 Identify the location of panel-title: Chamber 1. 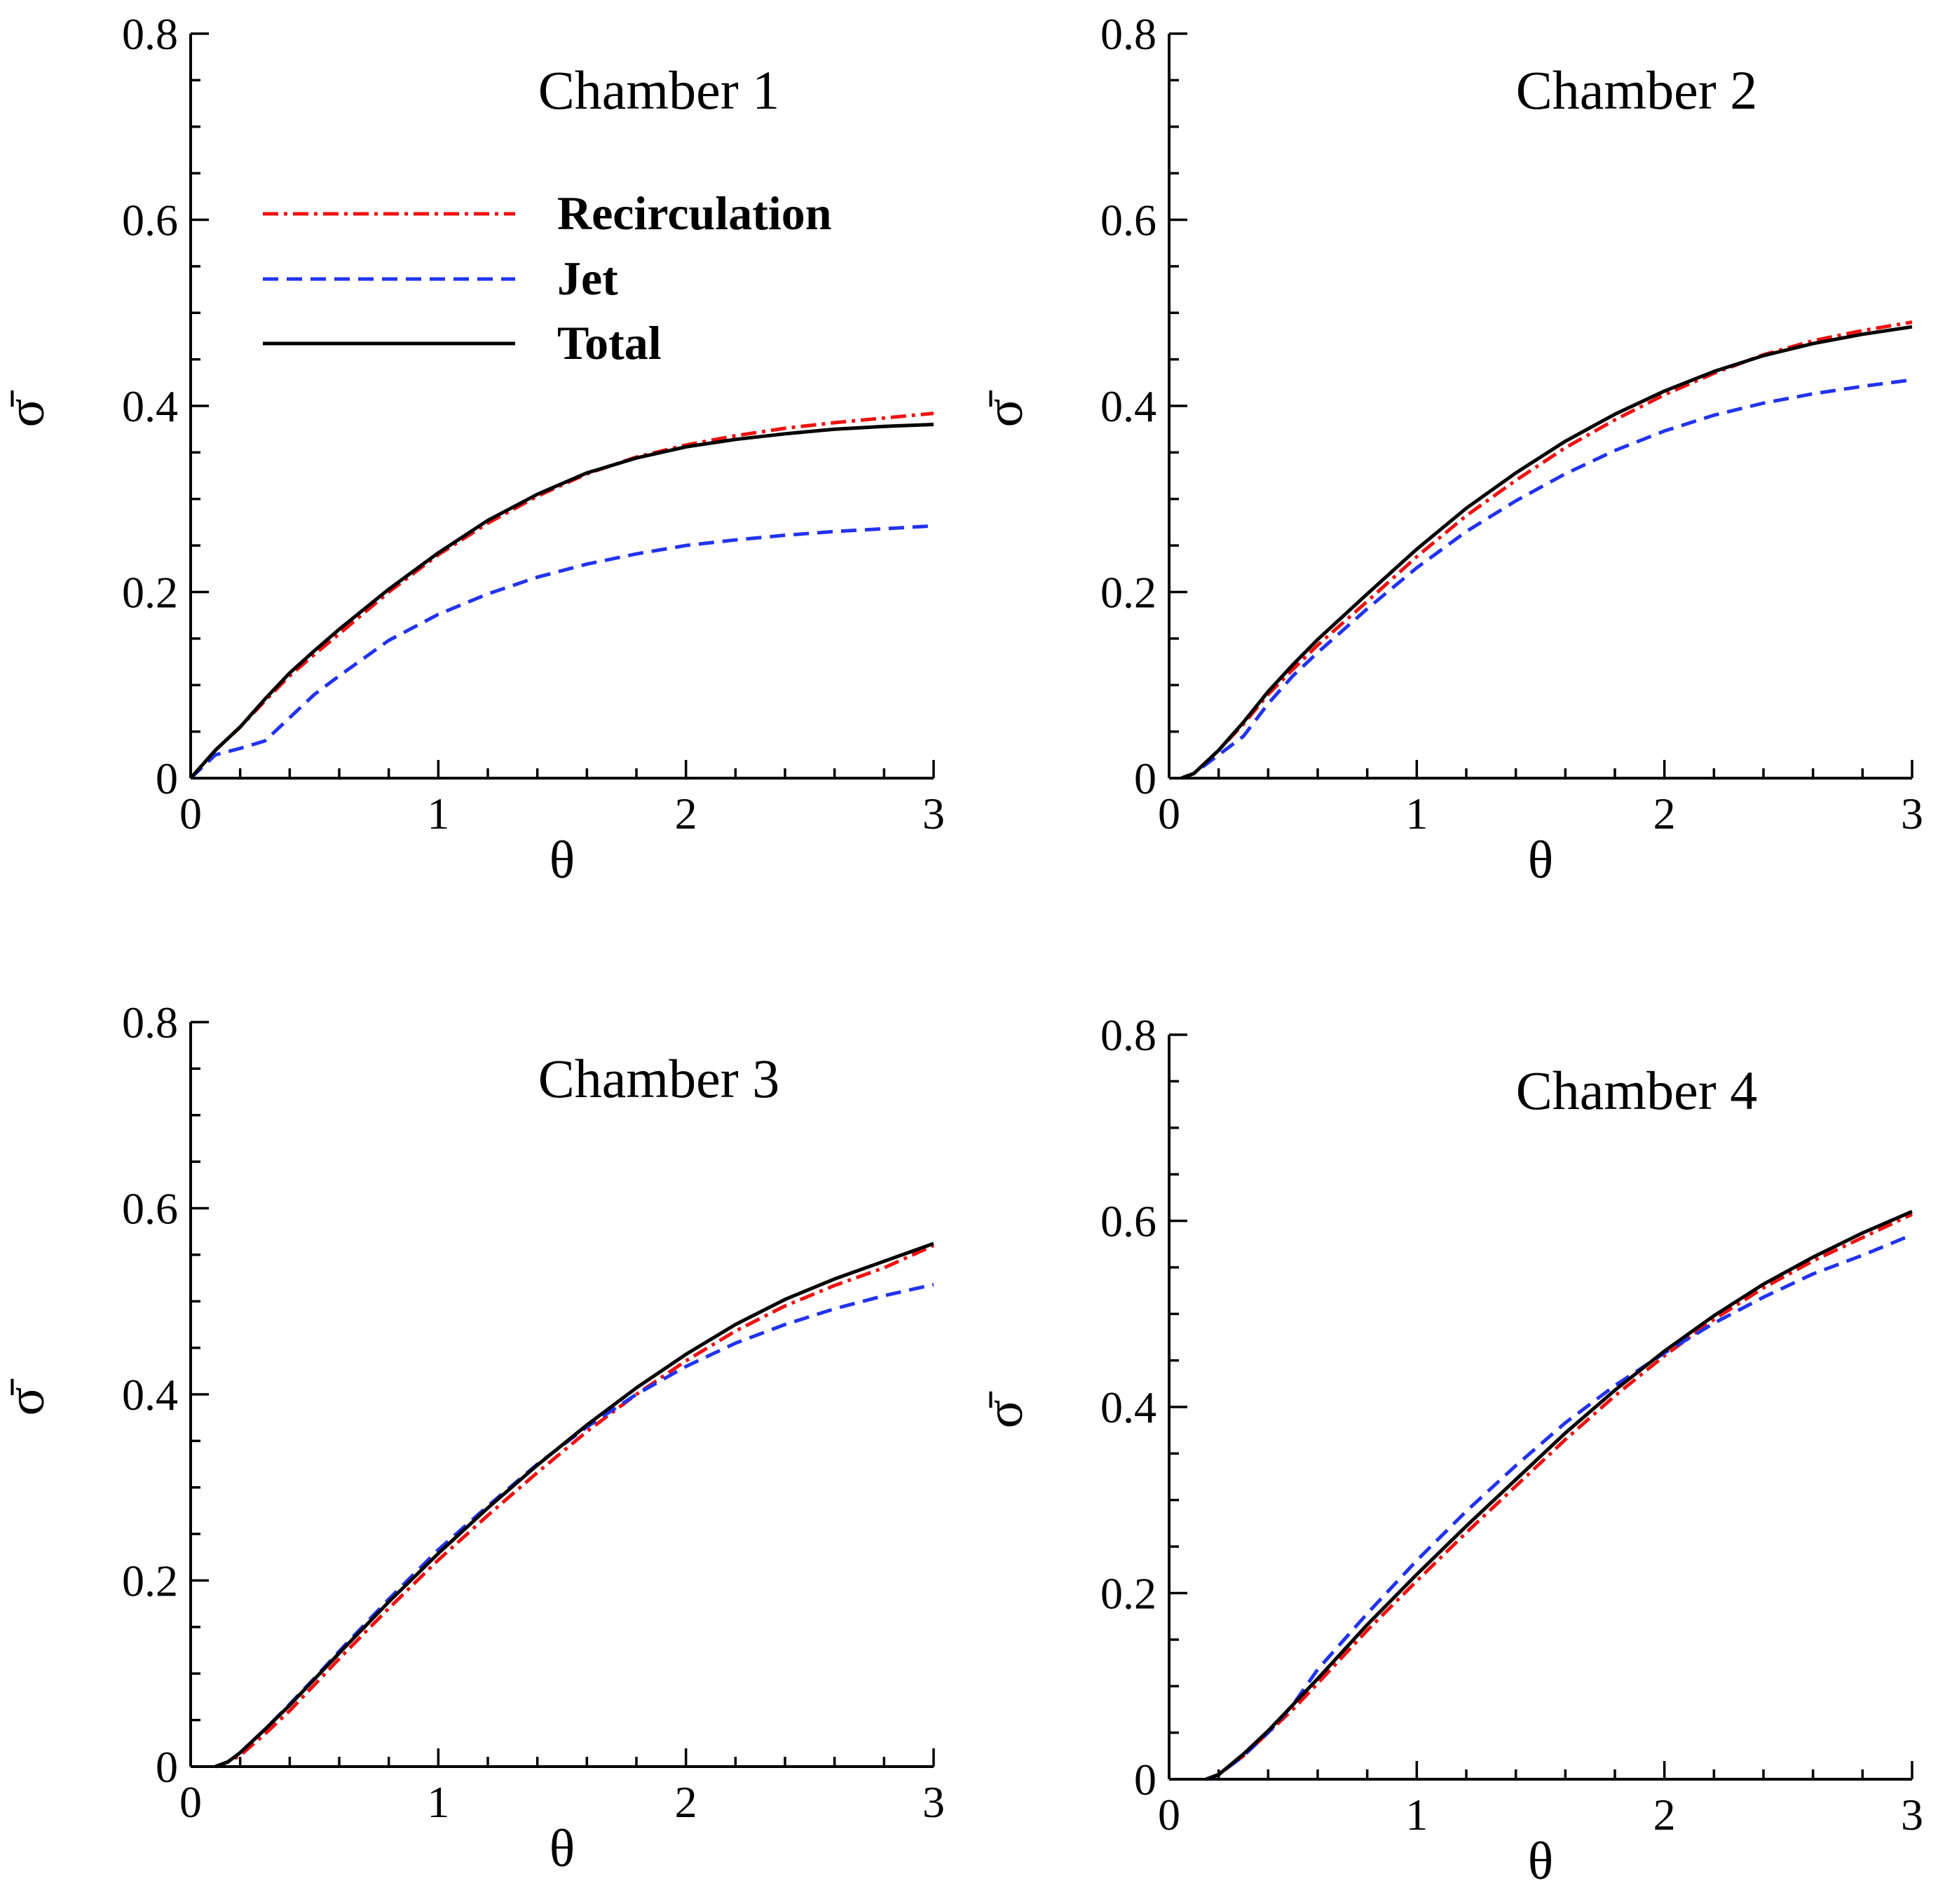
(658, 90).